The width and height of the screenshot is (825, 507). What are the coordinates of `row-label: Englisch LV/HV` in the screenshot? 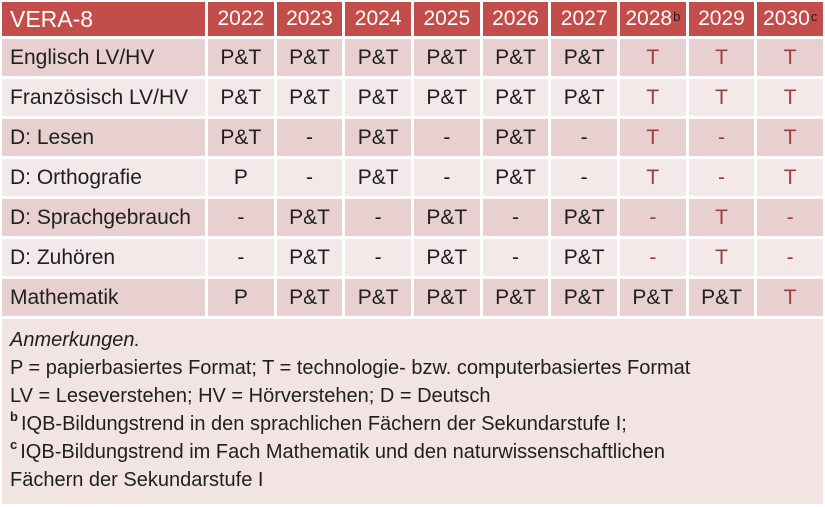 It's located at (103, 57).